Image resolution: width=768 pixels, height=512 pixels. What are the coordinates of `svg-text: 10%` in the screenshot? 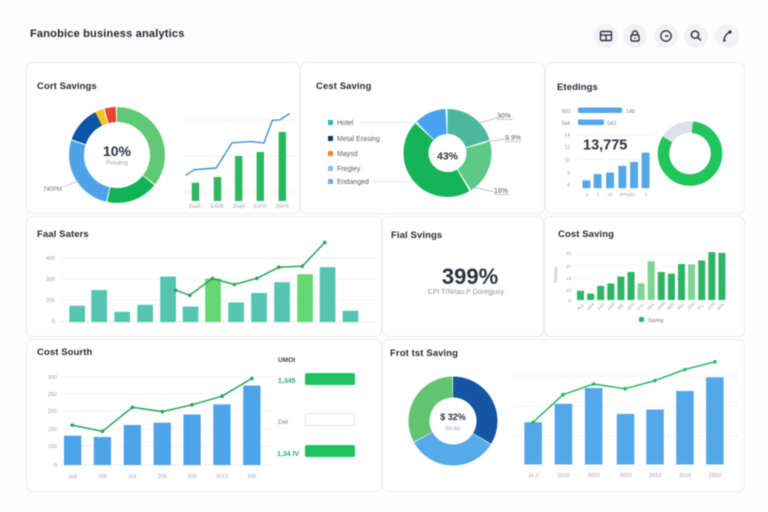 It's located at (117, 151).